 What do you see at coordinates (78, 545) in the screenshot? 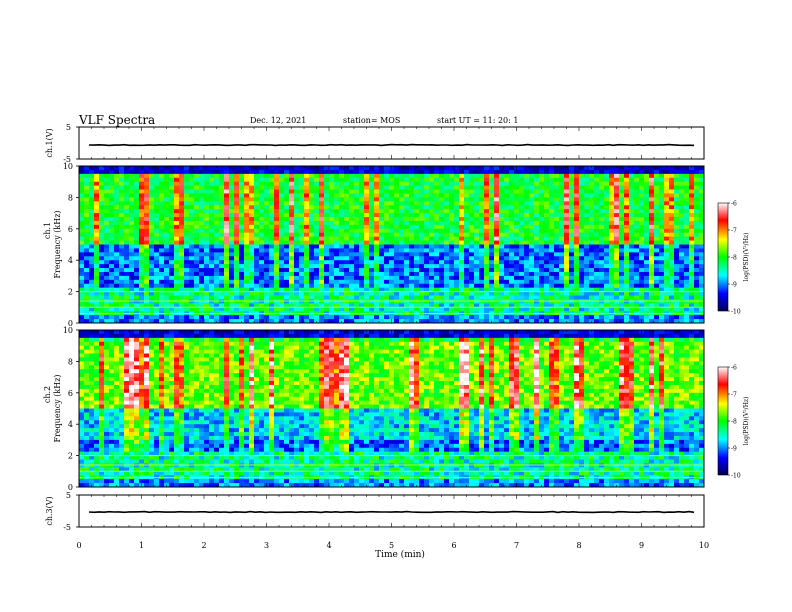
I see `x-tick-label: 0` at bounding box center [78, 545].